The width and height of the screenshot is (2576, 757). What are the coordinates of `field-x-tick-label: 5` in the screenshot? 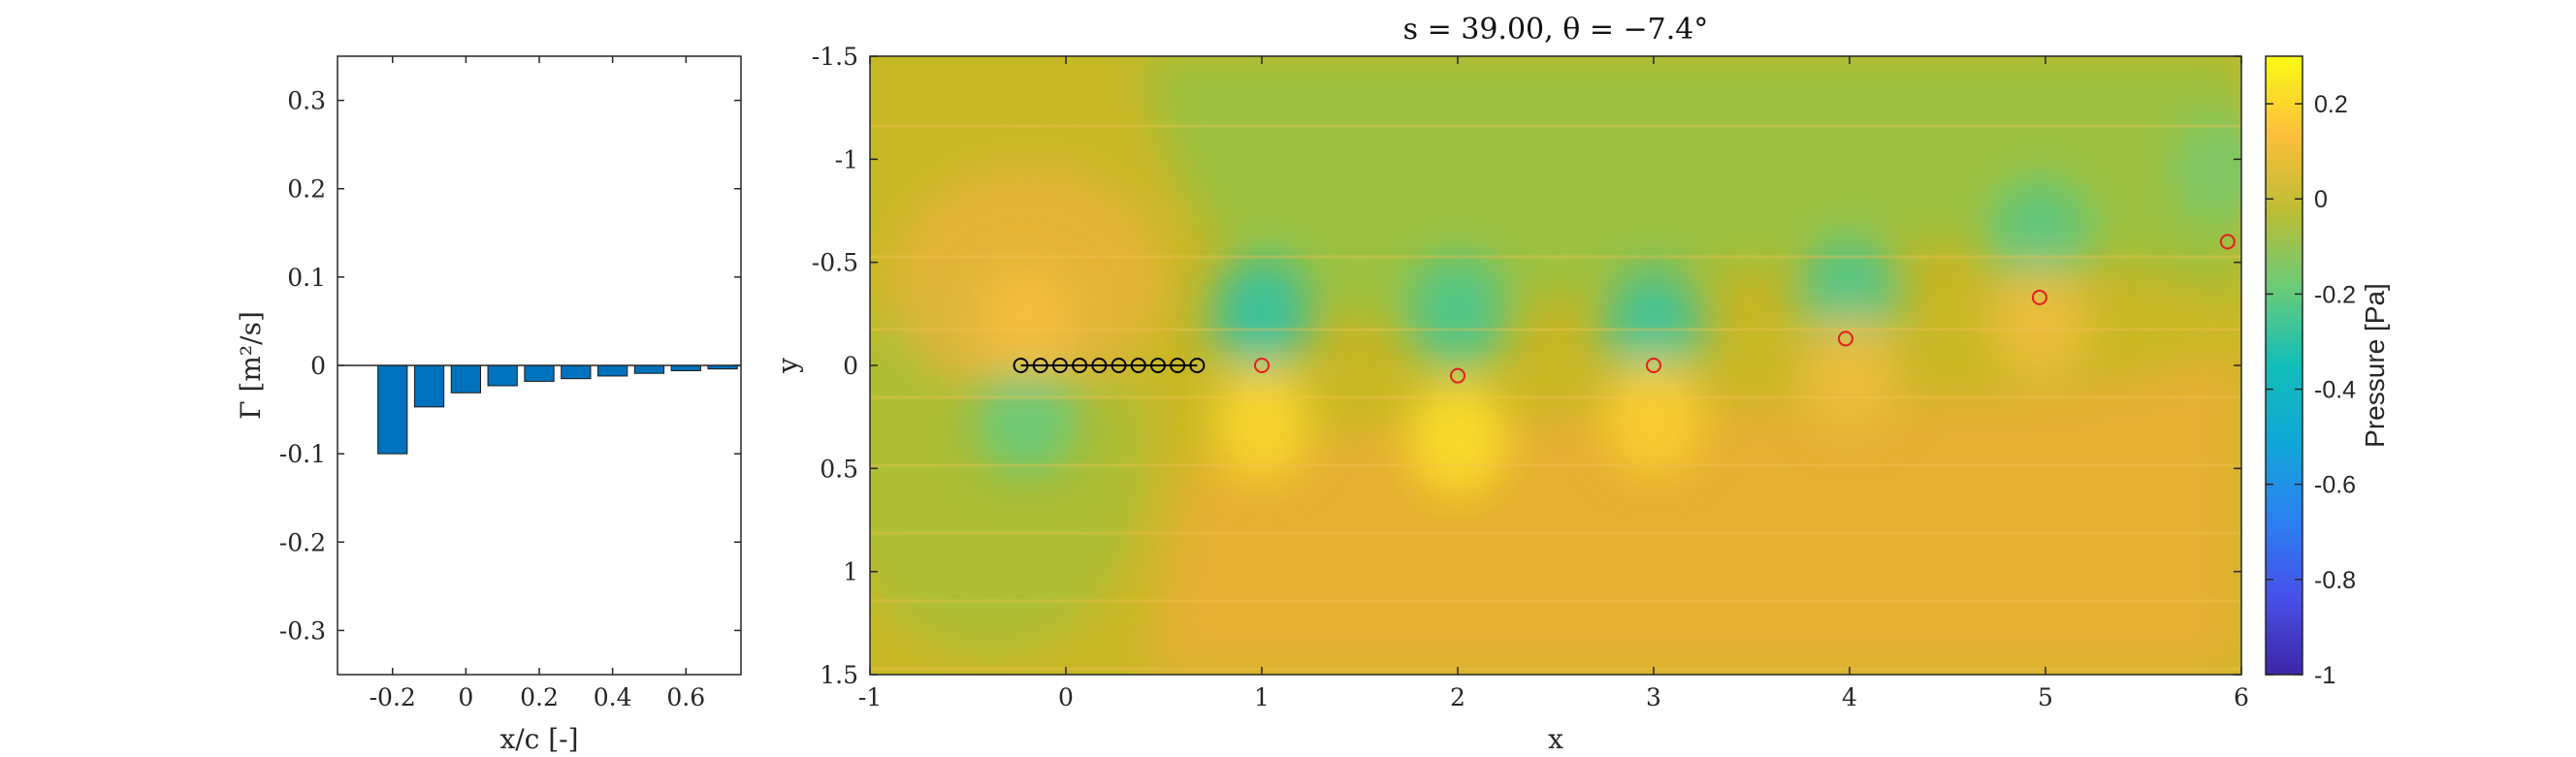 It's located at (2045, 697).